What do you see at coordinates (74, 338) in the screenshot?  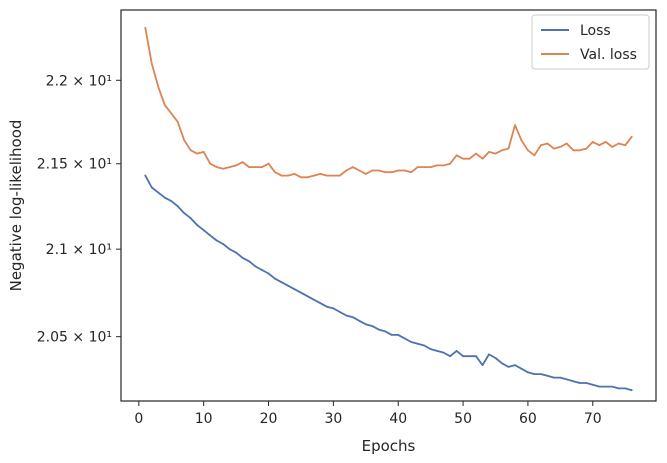 I see `y-tick-label: 2.05 × 10¹` at bounding box center [74, 338].